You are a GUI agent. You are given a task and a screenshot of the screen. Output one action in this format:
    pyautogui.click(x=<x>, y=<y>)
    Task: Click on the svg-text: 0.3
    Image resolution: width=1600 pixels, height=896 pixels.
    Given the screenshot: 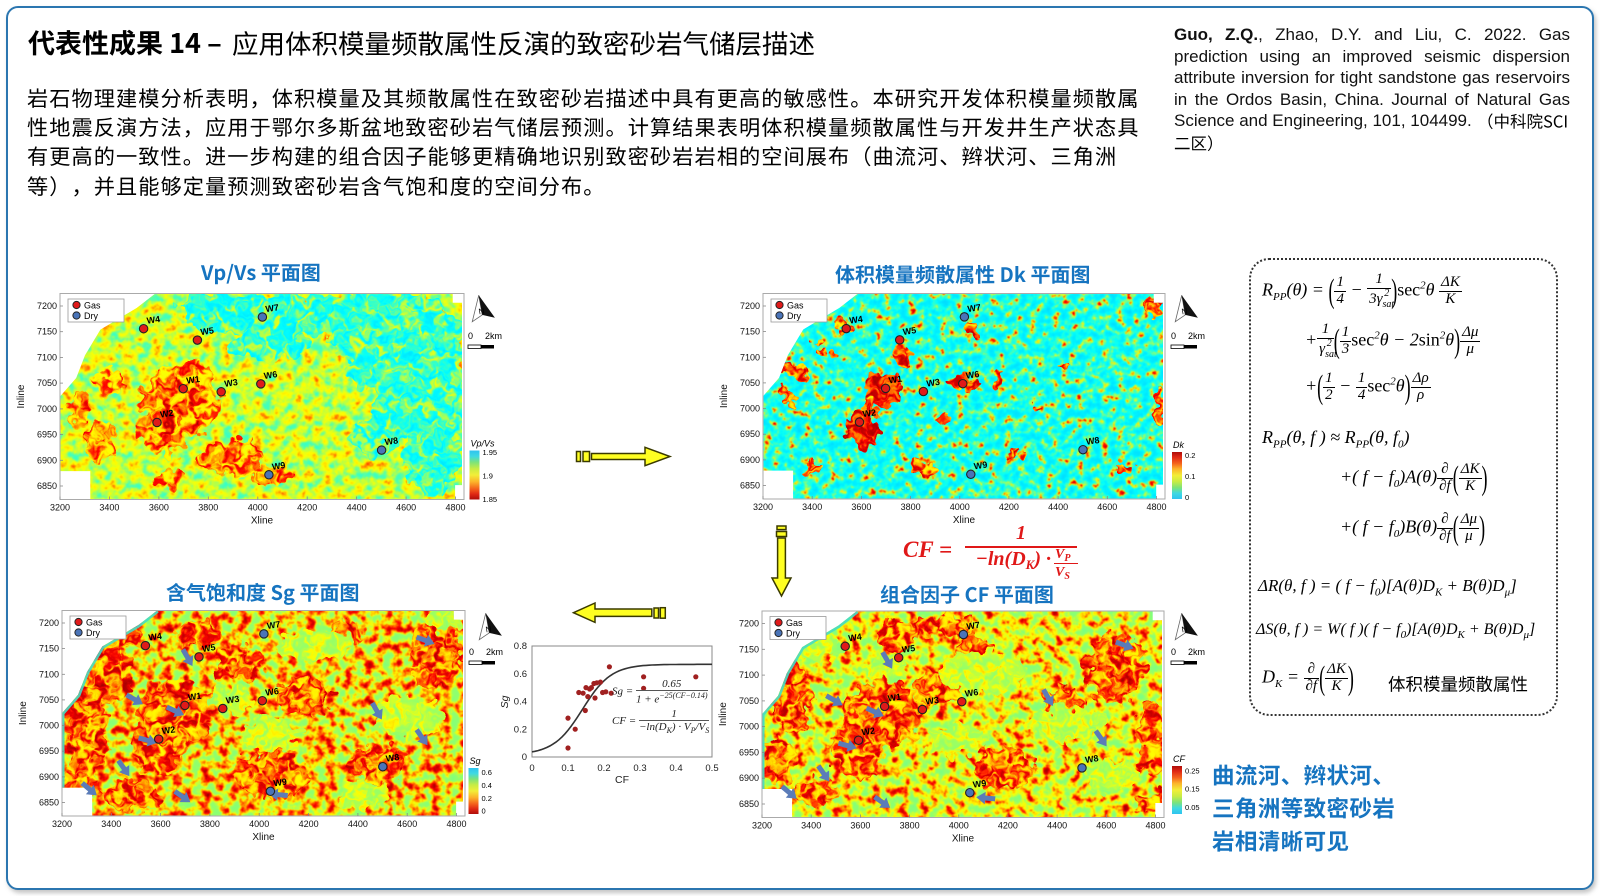 What is the action you would take?
    pyautogui.click(x=639, y=768)
    